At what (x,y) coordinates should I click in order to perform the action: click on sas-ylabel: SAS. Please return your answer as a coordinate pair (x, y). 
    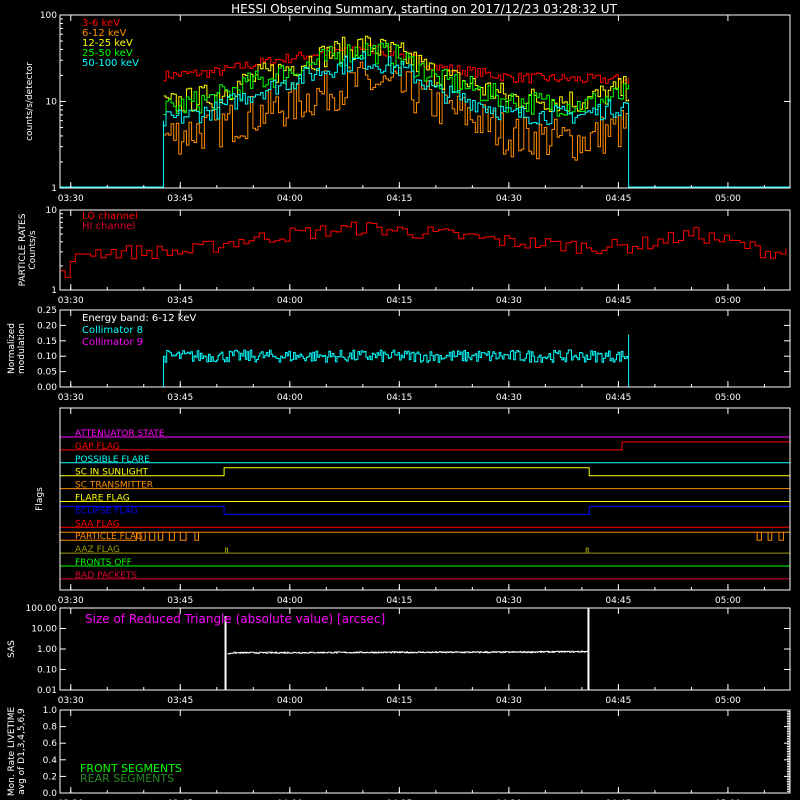
    Looking at the image, I should click on (12, 649).